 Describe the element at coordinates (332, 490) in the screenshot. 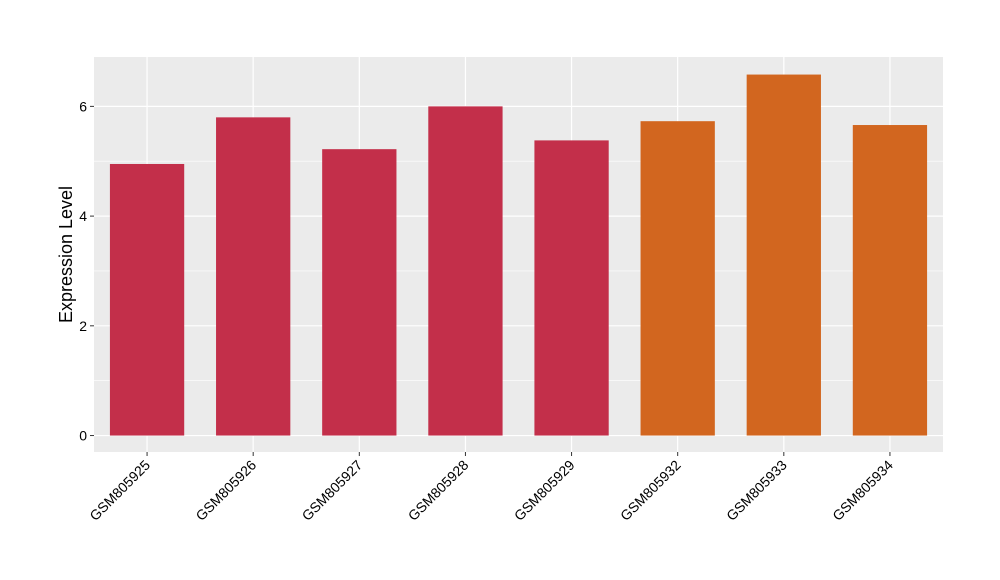

I see `x-tick-label: GSM805927` at that location.